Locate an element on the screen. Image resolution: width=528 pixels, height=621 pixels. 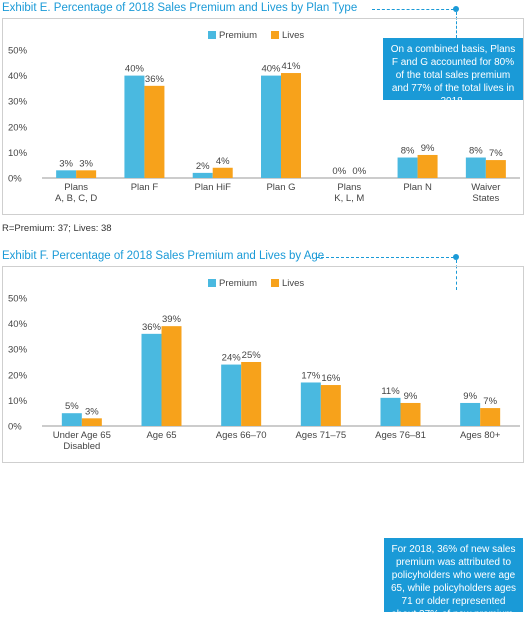
data-label: 16% is located at coordinates (331, 378).